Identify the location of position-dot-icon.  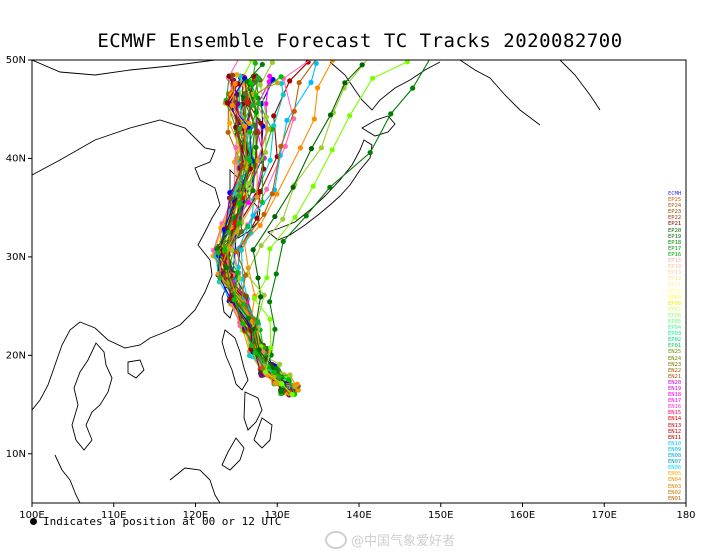
(33, 521).